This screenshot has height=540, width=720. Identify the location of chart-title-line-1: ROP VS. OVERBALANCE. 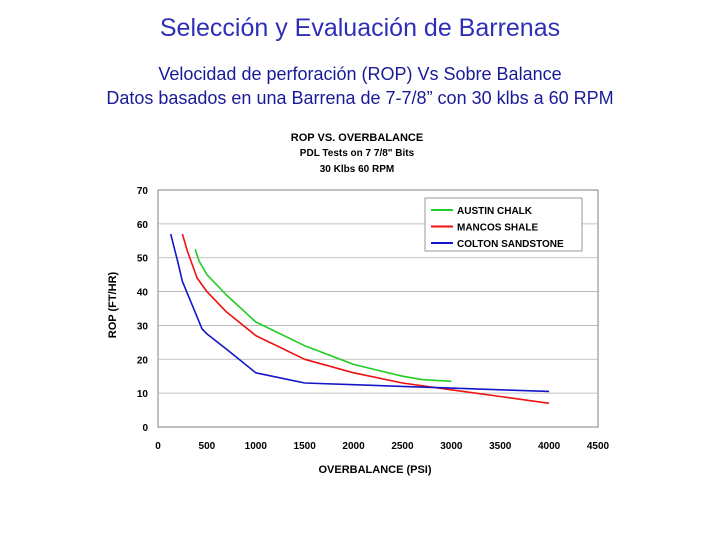
(357, 138).